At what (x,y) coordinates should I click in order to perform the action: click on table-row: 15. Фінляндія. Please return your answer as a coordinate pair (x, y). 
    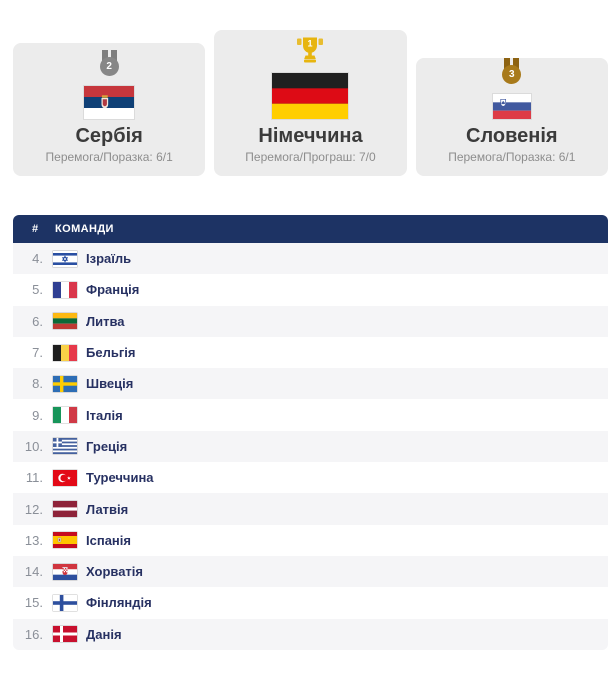
    Looking at the image, I should click on (310, 603).